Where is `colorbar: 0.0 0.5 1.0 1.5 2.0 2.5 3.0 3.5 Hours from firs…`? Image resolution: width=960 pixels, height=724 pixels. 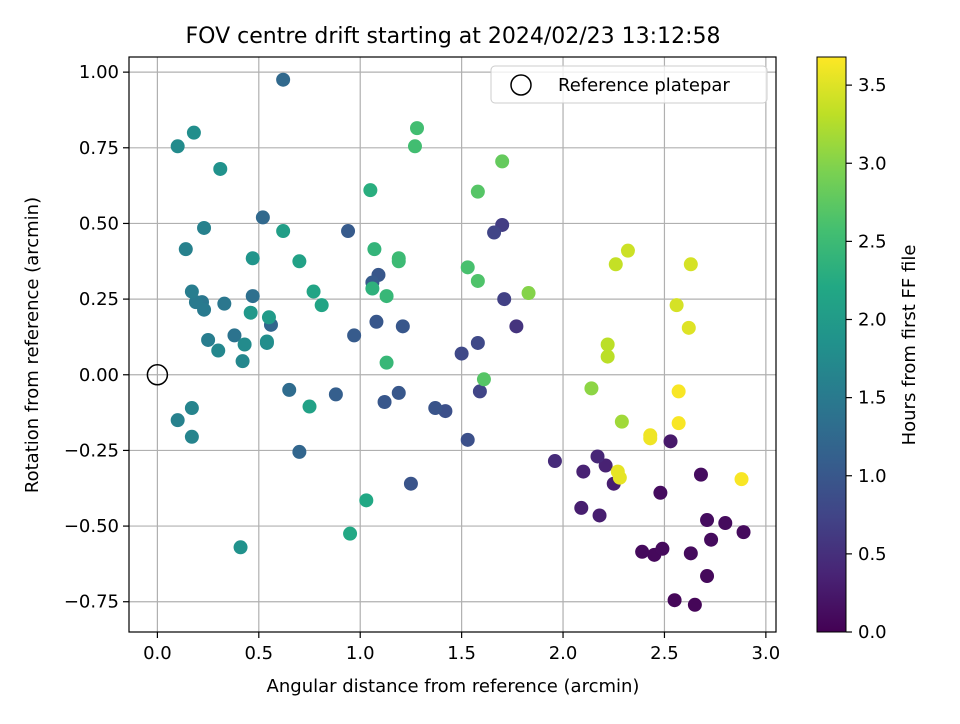 colorbar: 0.0 0.5 1.0 1.5 2.0 2.5 3.0 3.5 Hours from firs… is located at coordinates (868, 349).